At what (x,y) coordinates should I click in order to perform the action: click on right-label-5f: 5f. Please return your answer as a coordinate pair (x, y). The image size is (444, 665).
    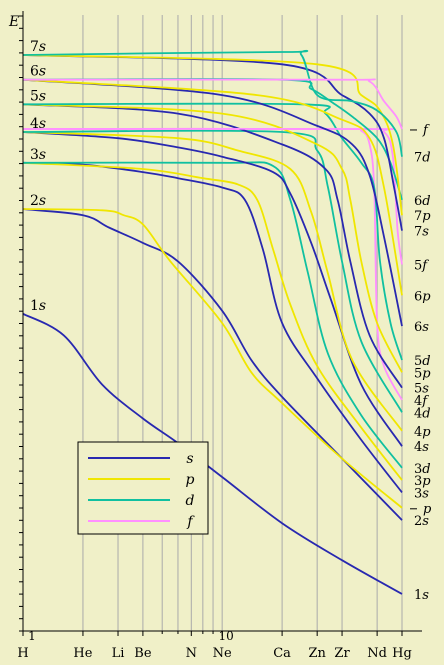
    Looking at the image, I should click on (421, 265).